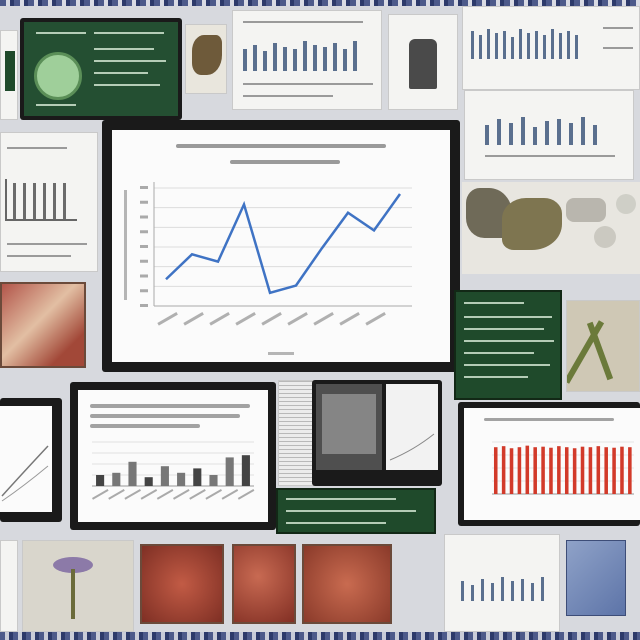 The height and width of the screenshot is (640, 640). I want to click on top-bar-chart, so click(307, 56).